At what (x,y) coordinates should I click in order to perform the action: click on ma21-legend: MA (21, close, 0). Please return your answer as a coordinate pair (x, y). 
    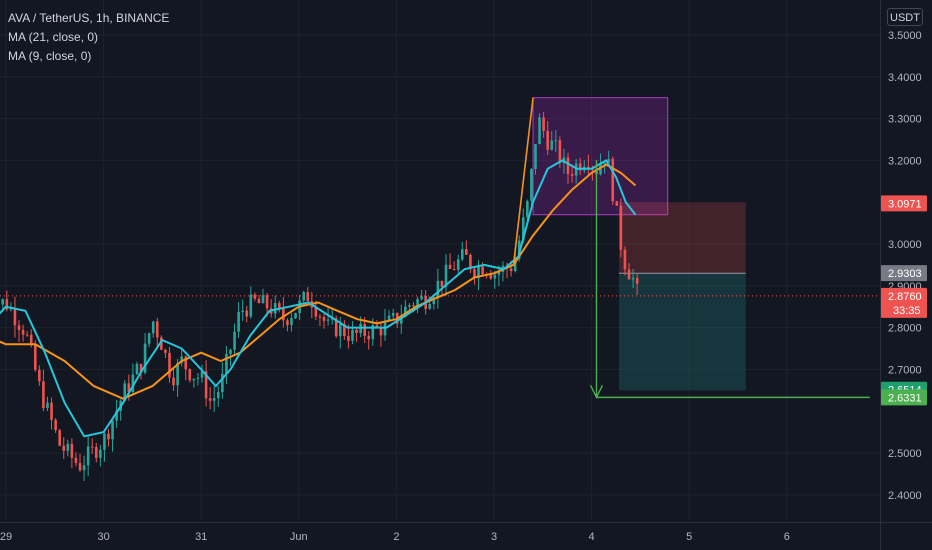
    Looking at the image, I should click on (53, 37).